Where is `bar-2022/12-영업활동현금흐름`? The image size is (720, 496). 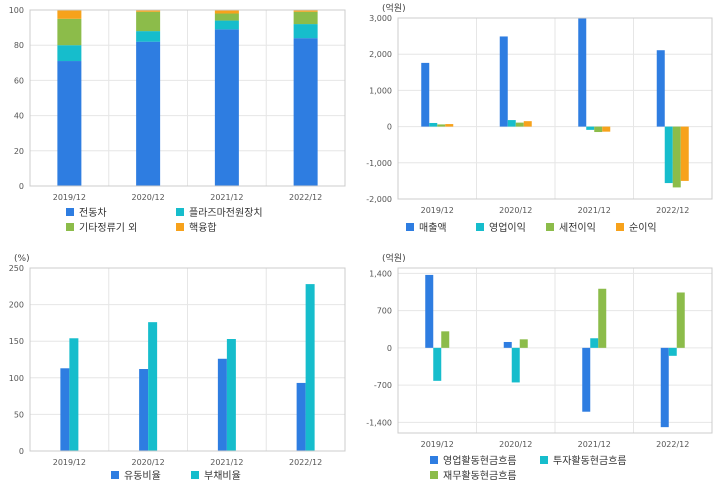 bar-2022/12-영업활동현금흐름 is located at coordinates (664, 387).